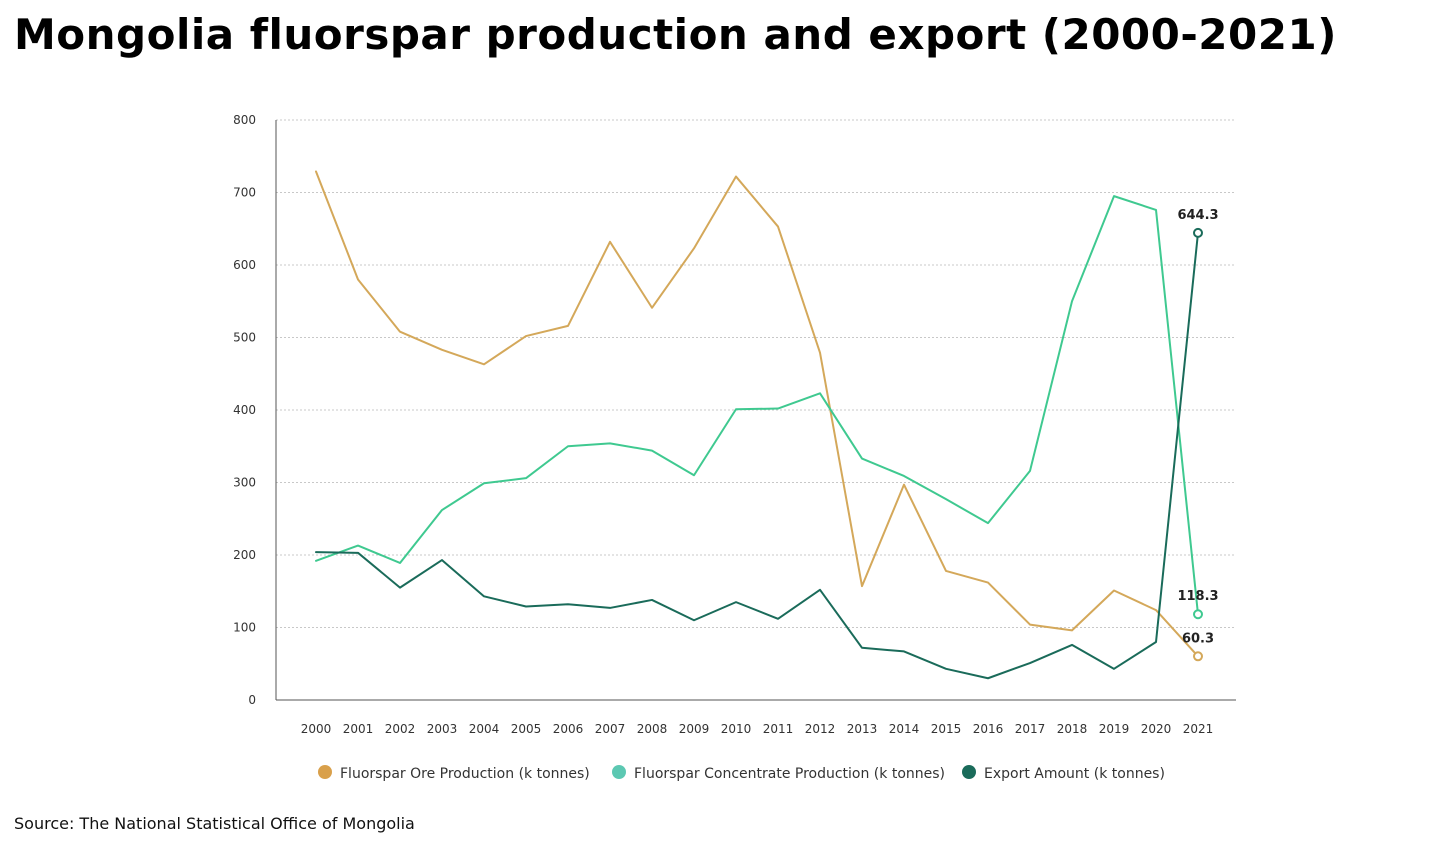 The height and width of the screenshot is (852, 1456). I want to click on data-label: 118.3, so click(1197, 596).